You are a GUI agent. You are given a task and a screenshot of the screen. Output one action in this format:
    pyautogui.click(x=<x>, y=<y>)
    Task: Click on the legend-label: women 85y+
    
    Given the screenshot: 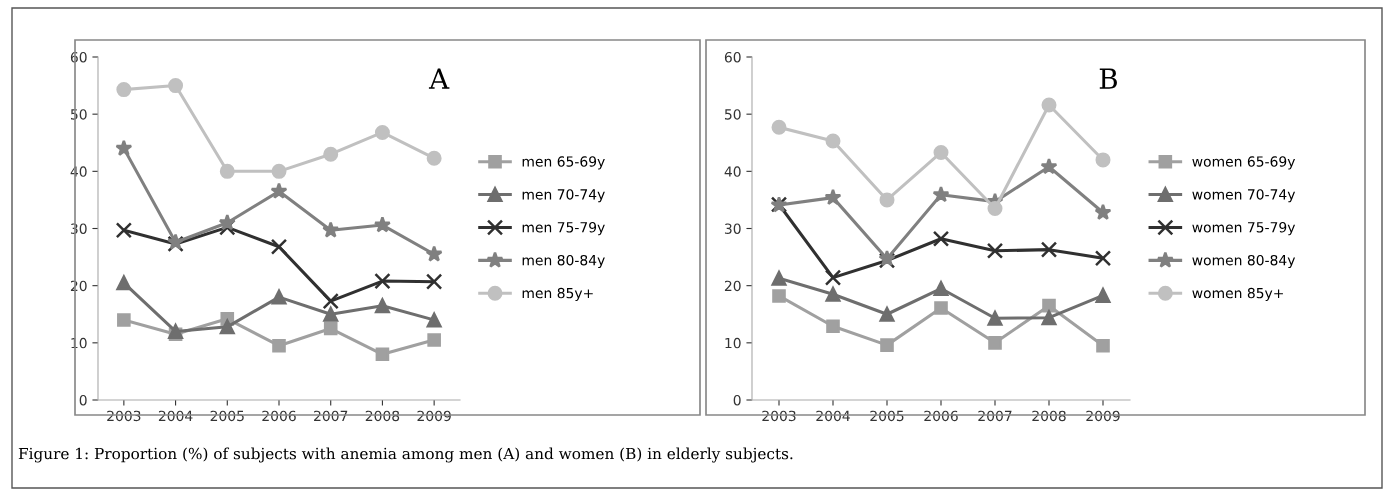 What is the action you would take?
    pyautogui.click(x=1237, y=294)
    